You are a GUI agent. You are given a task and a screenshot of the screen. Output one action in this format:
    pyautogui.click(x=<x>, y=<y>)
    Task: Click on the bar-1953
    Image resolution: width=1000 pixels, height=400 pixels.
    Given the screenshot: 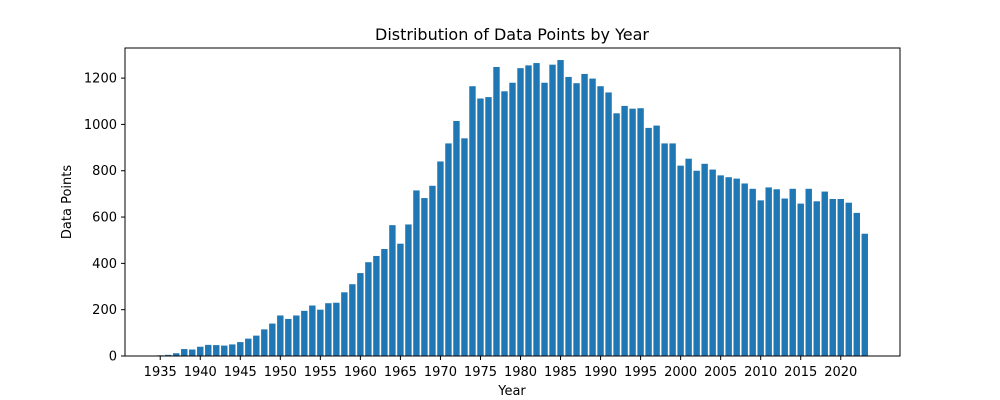 What is the action you would take?
    pyautogui.click(x=304, y=333)
    